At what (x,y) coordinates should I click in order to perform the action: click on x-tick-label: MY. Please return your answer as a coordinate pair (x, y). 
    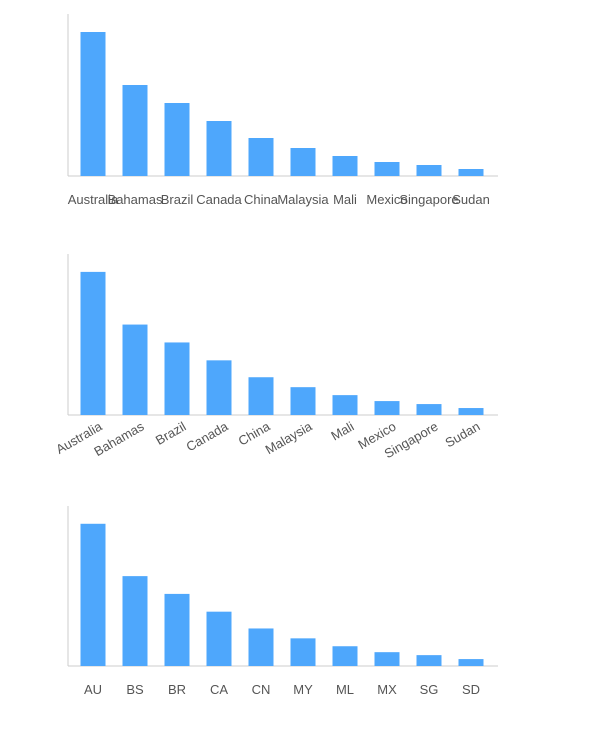
    Looking at the image, I should click on (303, 689).